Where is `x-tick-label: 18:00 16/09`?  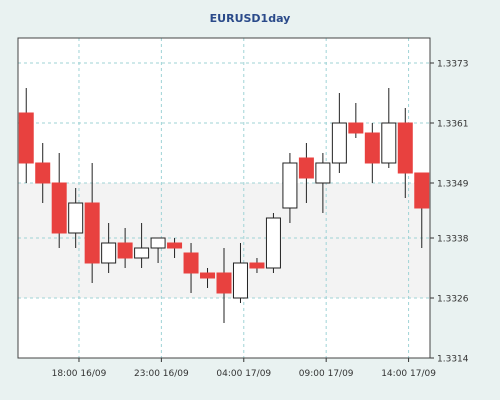 x-tick-label: 18:00 16/09 is located at coordinates (79, 374).